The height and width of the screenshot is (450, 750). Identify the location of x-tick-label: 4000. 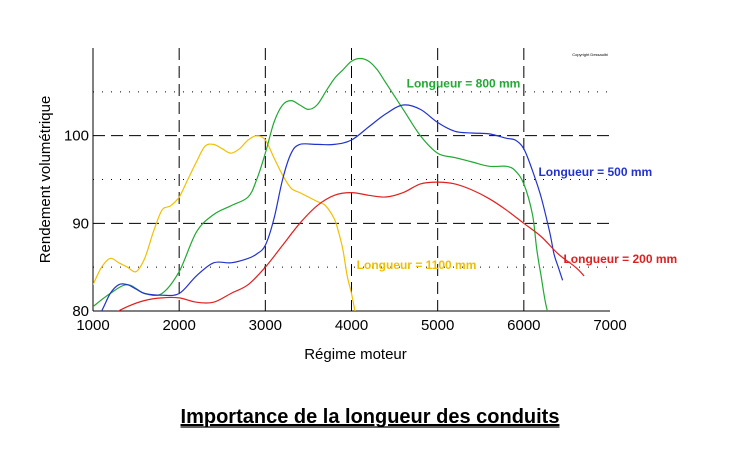
(351, 325).